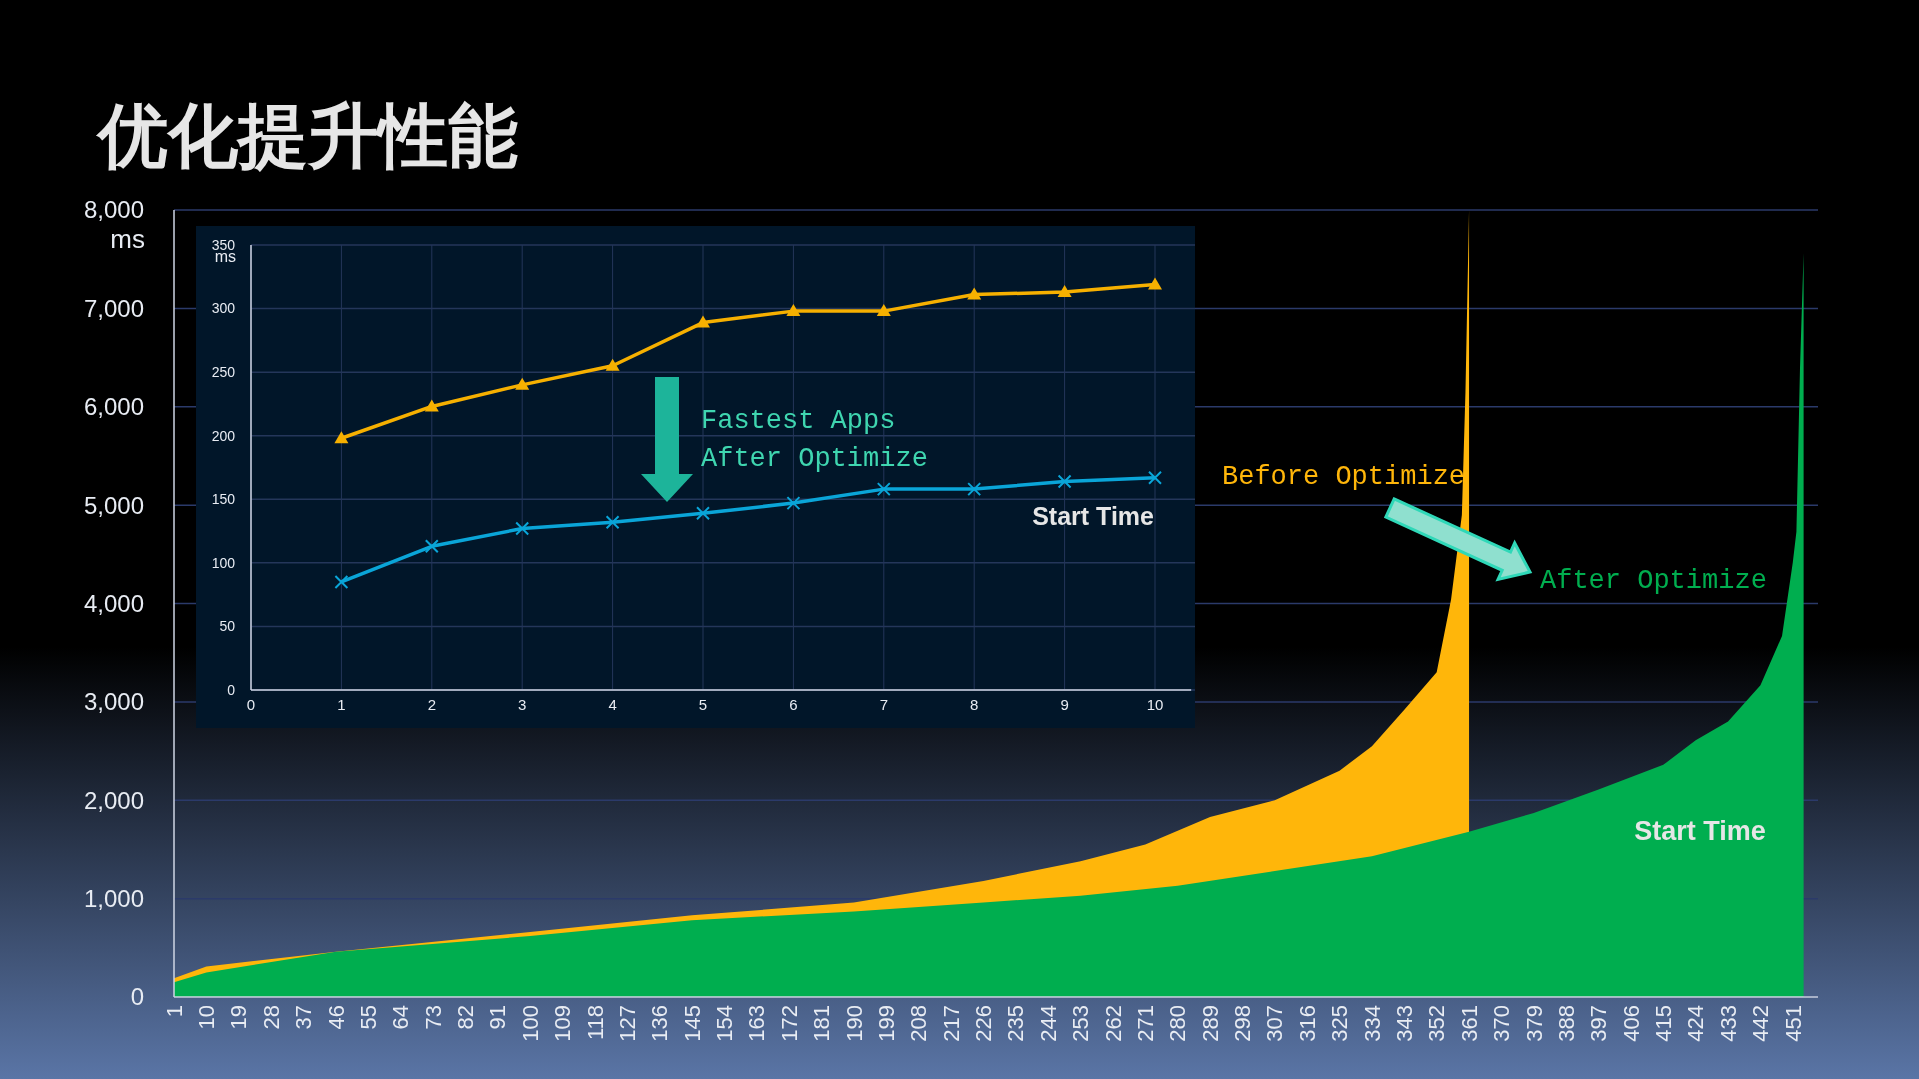 This screenshot has height=1079, width=1919. I want to click on x-tick-label: 5, so click(703, 704).